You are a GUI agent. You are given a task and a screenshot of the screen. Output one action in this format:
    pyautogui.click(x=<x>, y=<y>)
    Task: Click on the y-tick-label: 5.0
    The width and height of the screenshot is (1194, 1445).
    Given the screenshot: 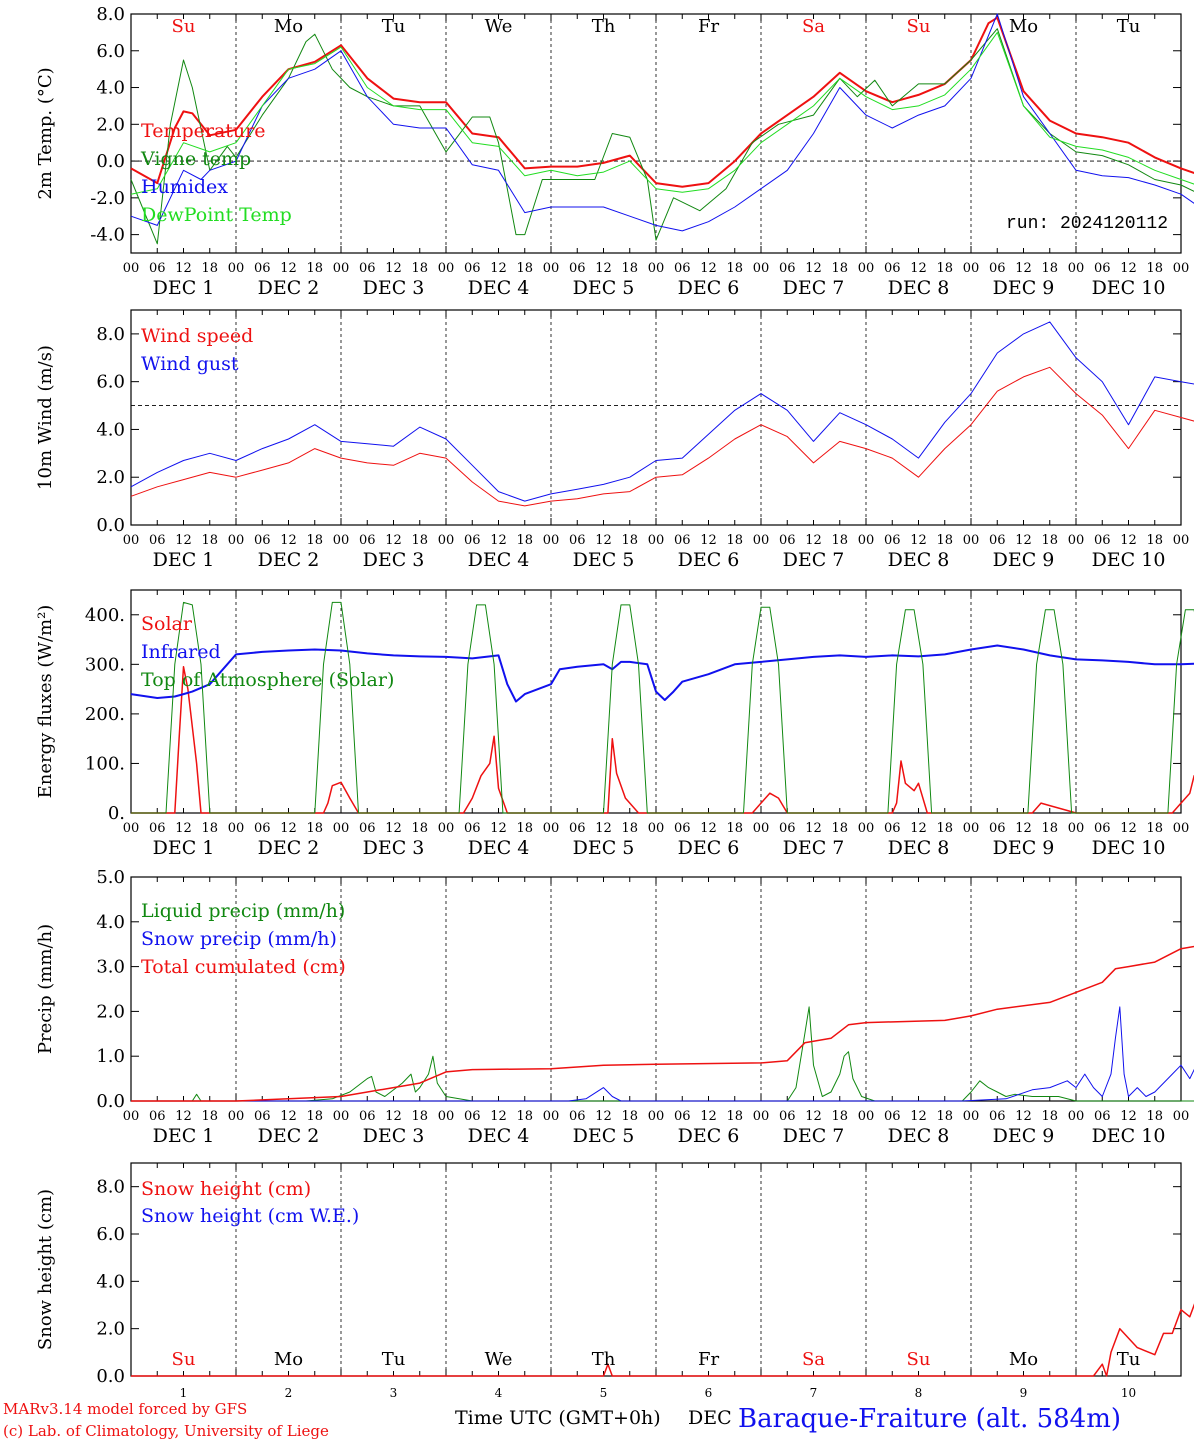 What is the action you would take?
    pyautogui.click(x=110, y=877)
    